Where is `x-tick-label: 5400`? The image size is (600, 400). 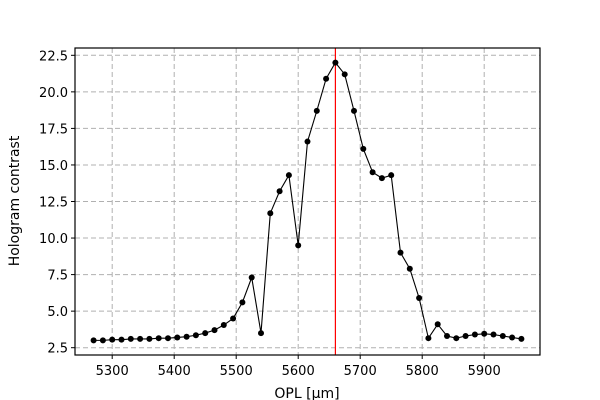
x-tick-label: 5400 is located at coordinates (174, 371).